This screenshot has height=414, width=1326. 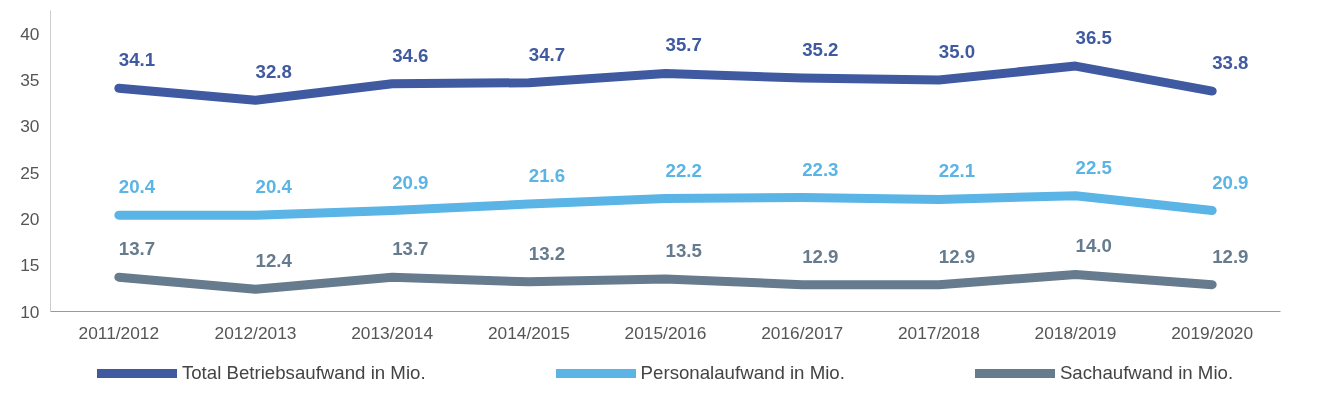 I want to click on y-tick-label: 15, so click(x=30, y=265).